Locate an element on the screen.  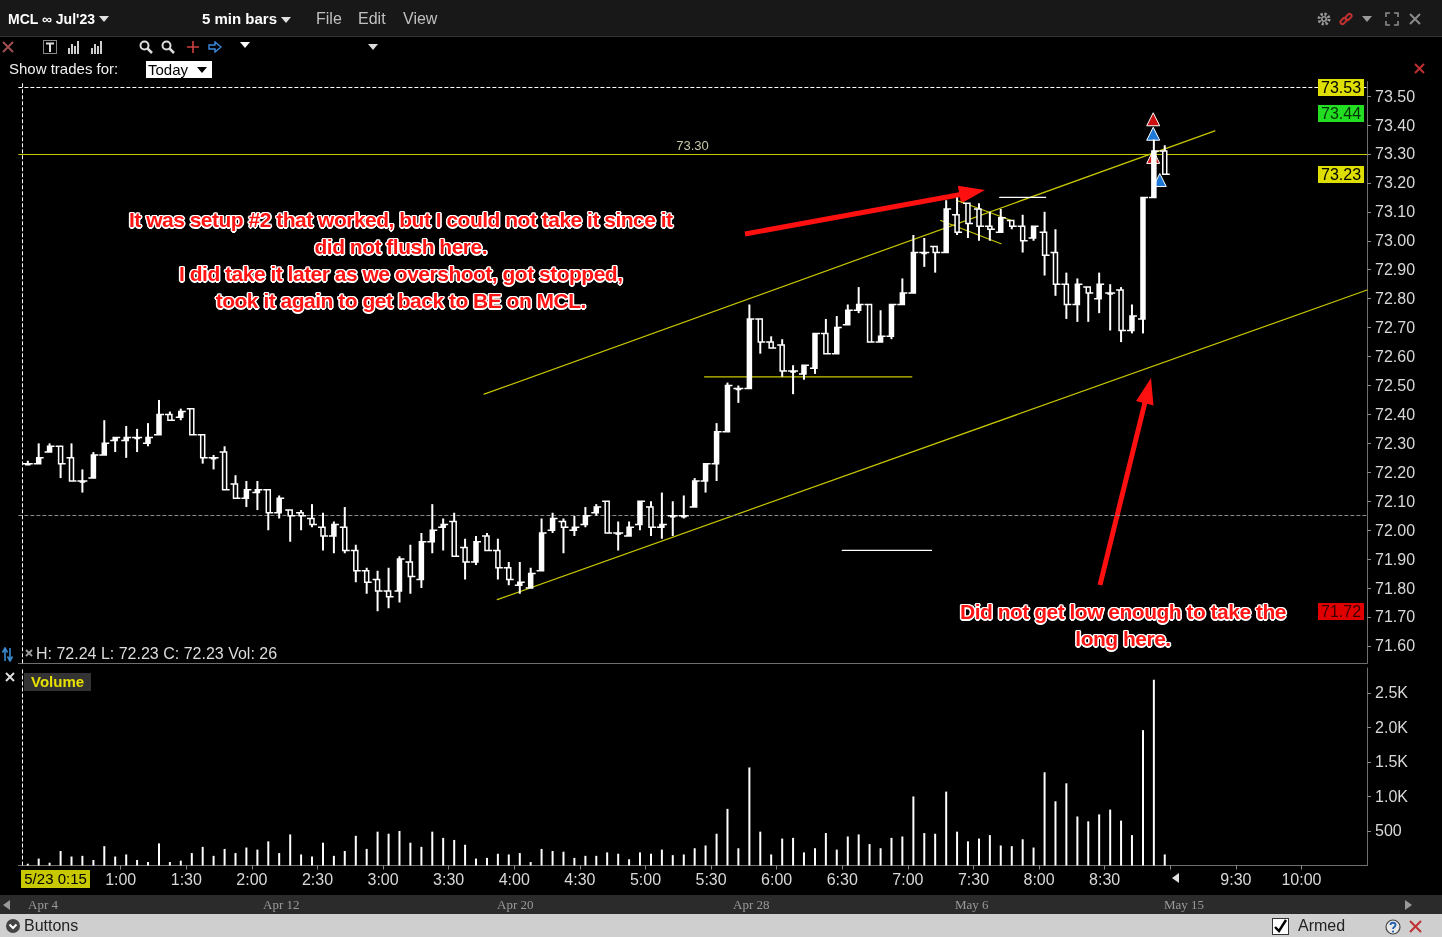
y-tick-label: 73.50 is located at coordinates (1395, 96).